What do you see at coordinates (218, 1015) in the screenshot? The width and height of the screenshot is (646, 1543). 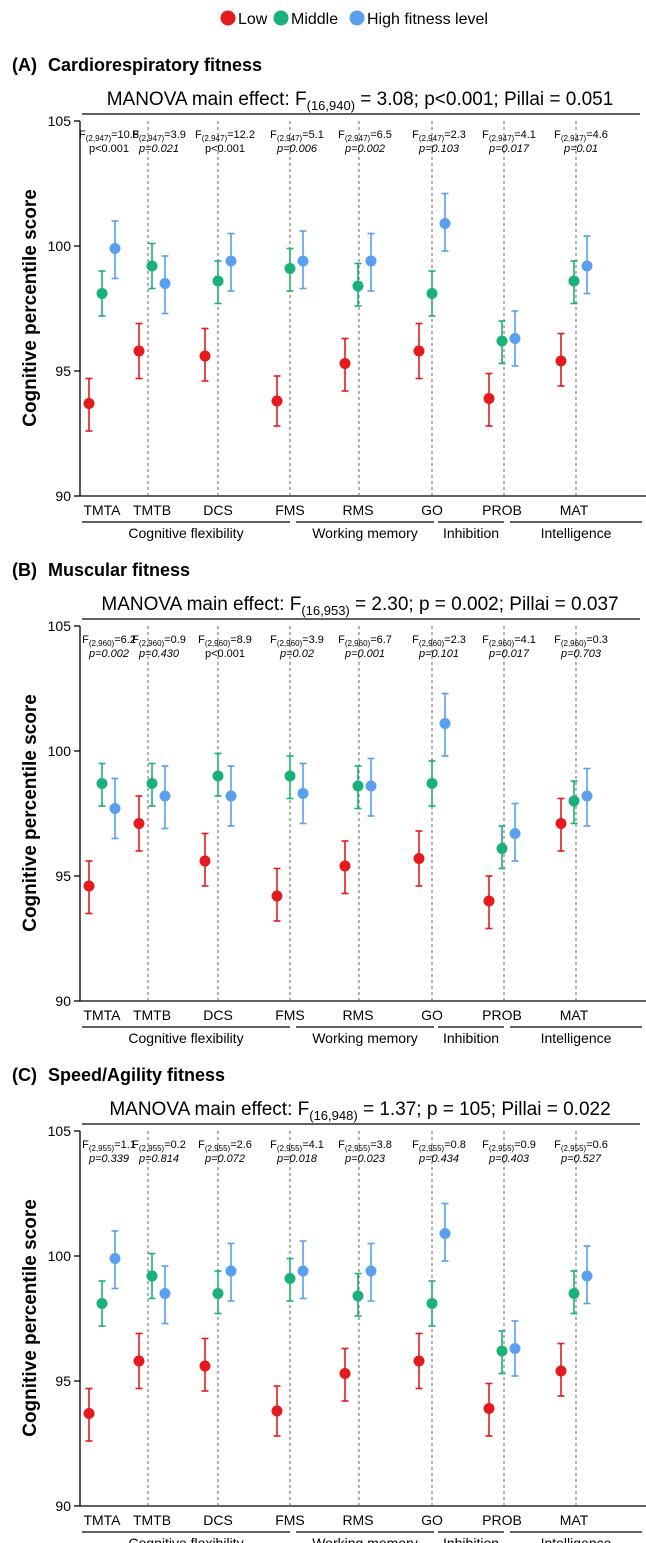 I see `category-label: DCS` at bounding box center [218, 1015].